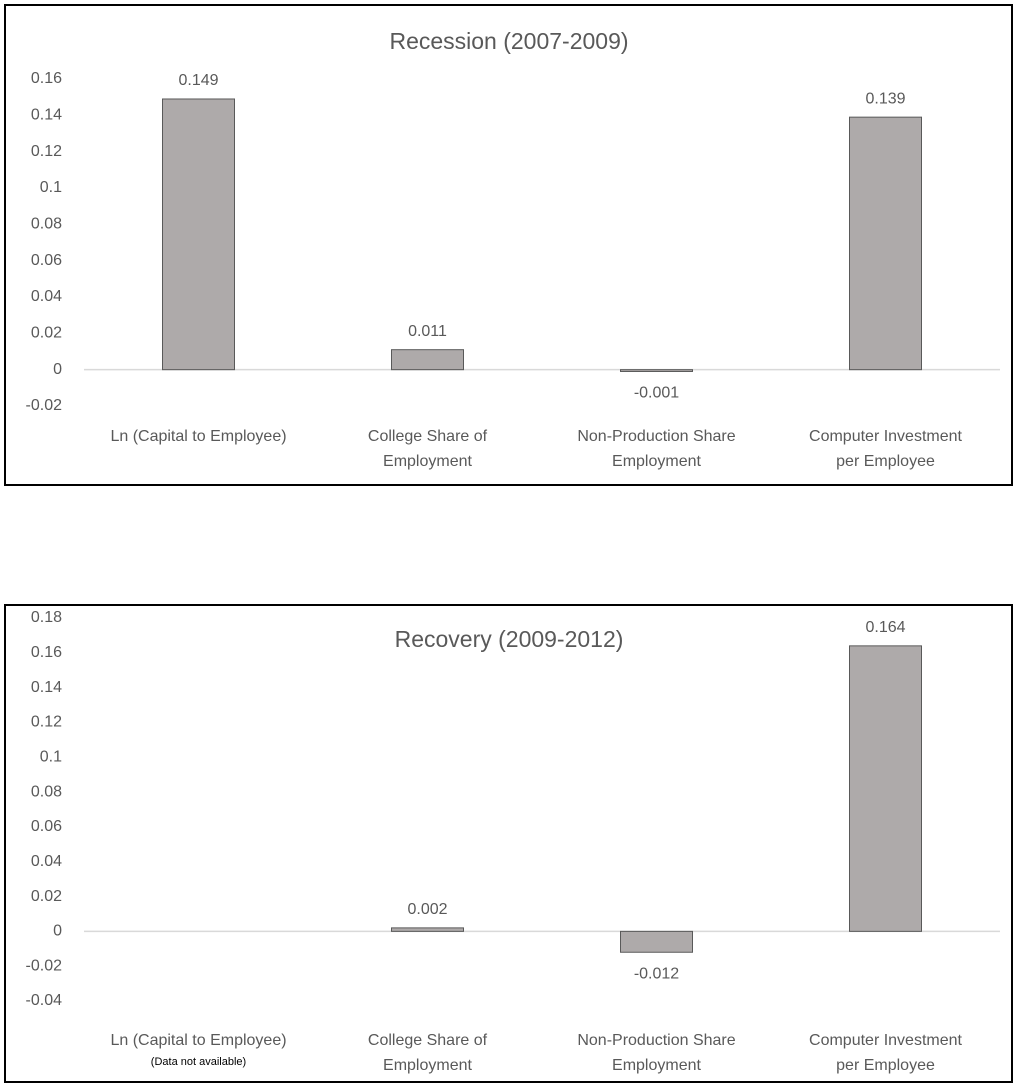  Describe the element at coordinates (885, 98) in the screenshot. I see `data-label: 0.139` at that location.